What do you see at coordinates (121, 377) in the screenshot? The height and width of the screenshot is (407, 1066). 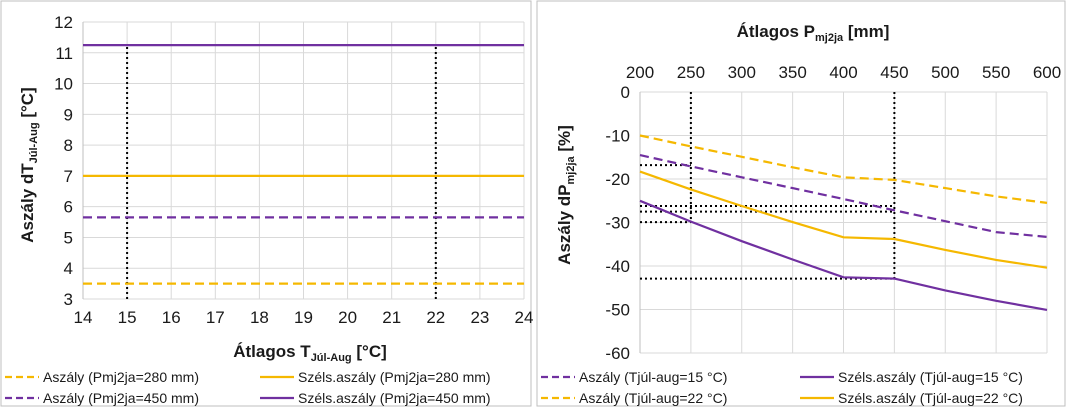 I see `left-legend-label-1: Aszály (Pmj2ja=280 mm)` at bounding box center [121, 377].